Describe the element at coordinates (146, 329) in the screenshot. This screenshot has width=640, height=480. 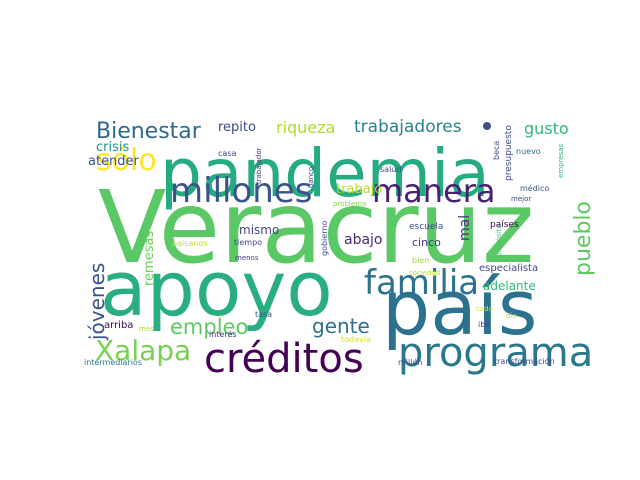
I see `word-mes: mes` at that location.